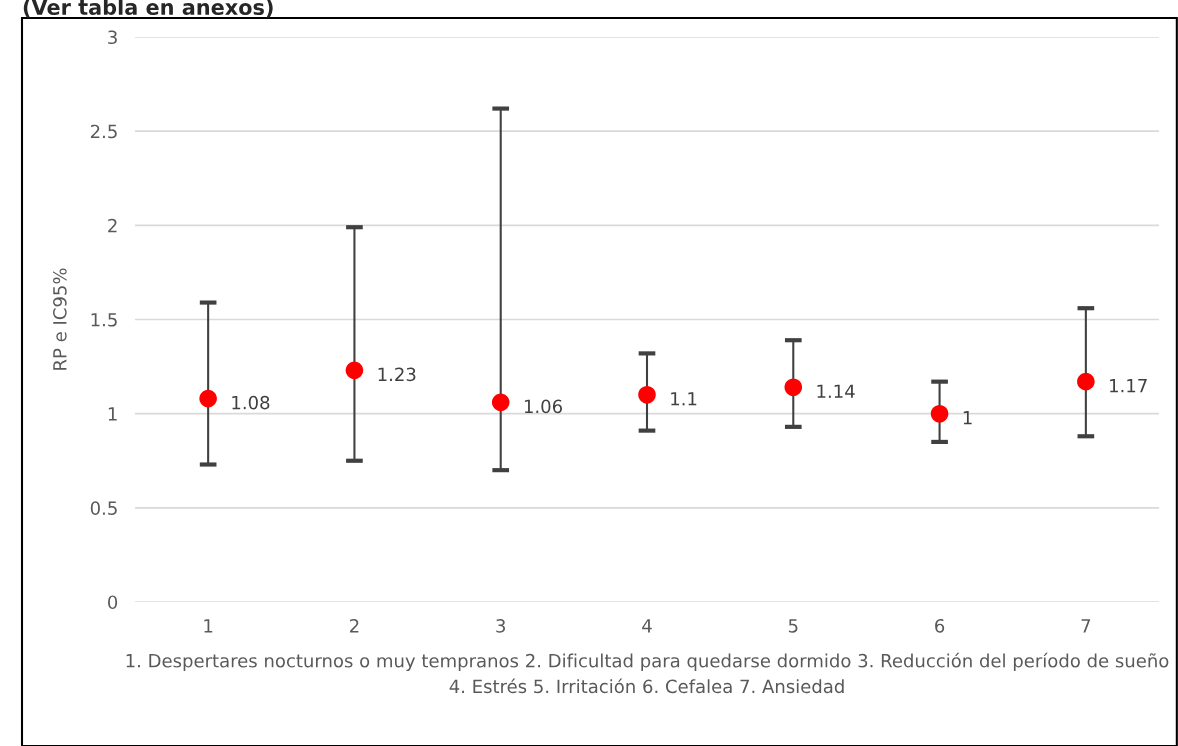  I want to click on y-tick-label: 3, so click(112, 37).